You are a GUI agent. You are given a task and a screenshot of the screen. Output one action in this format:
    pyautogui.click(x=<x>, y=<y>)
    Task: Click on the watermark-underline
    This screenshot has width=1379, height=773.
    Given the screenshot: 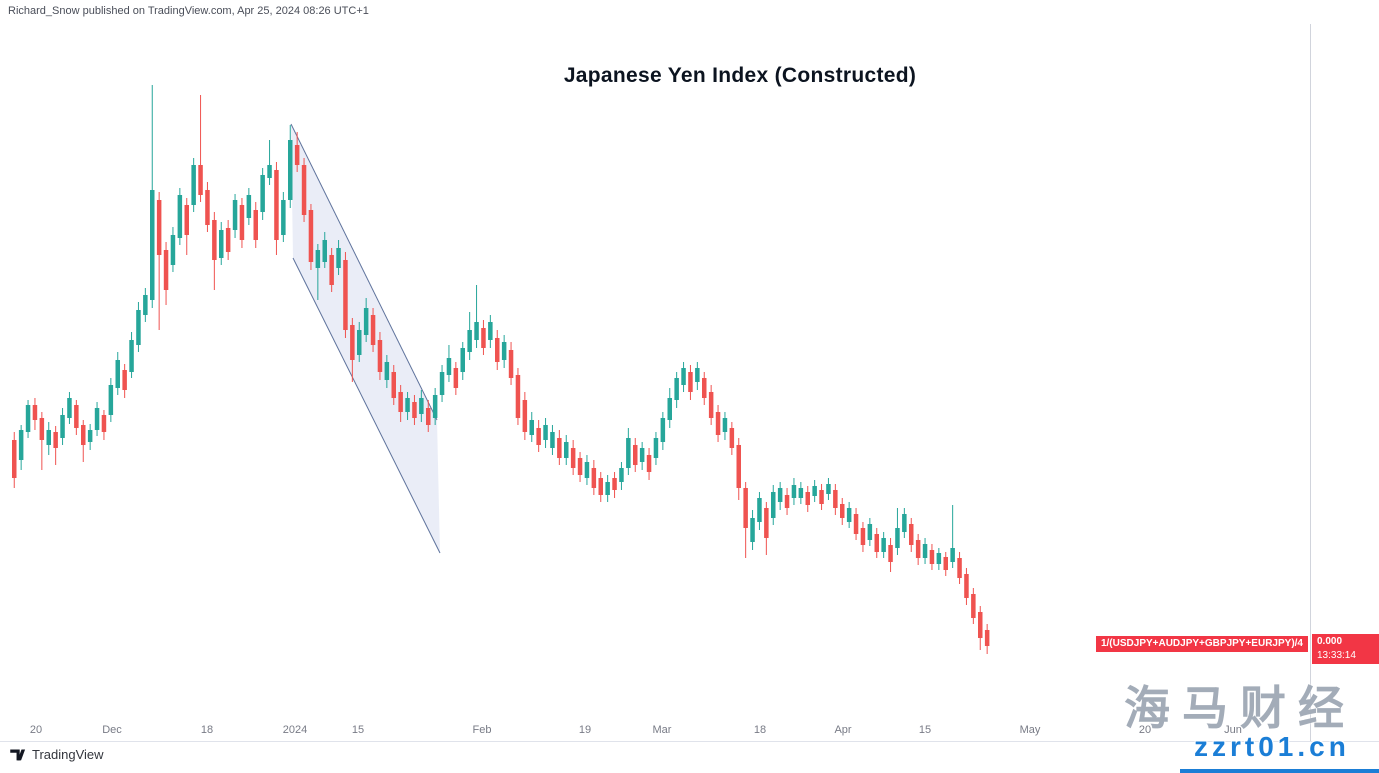 What is the action you would take?
    pyautogui.click(x=1279, y=771)
    